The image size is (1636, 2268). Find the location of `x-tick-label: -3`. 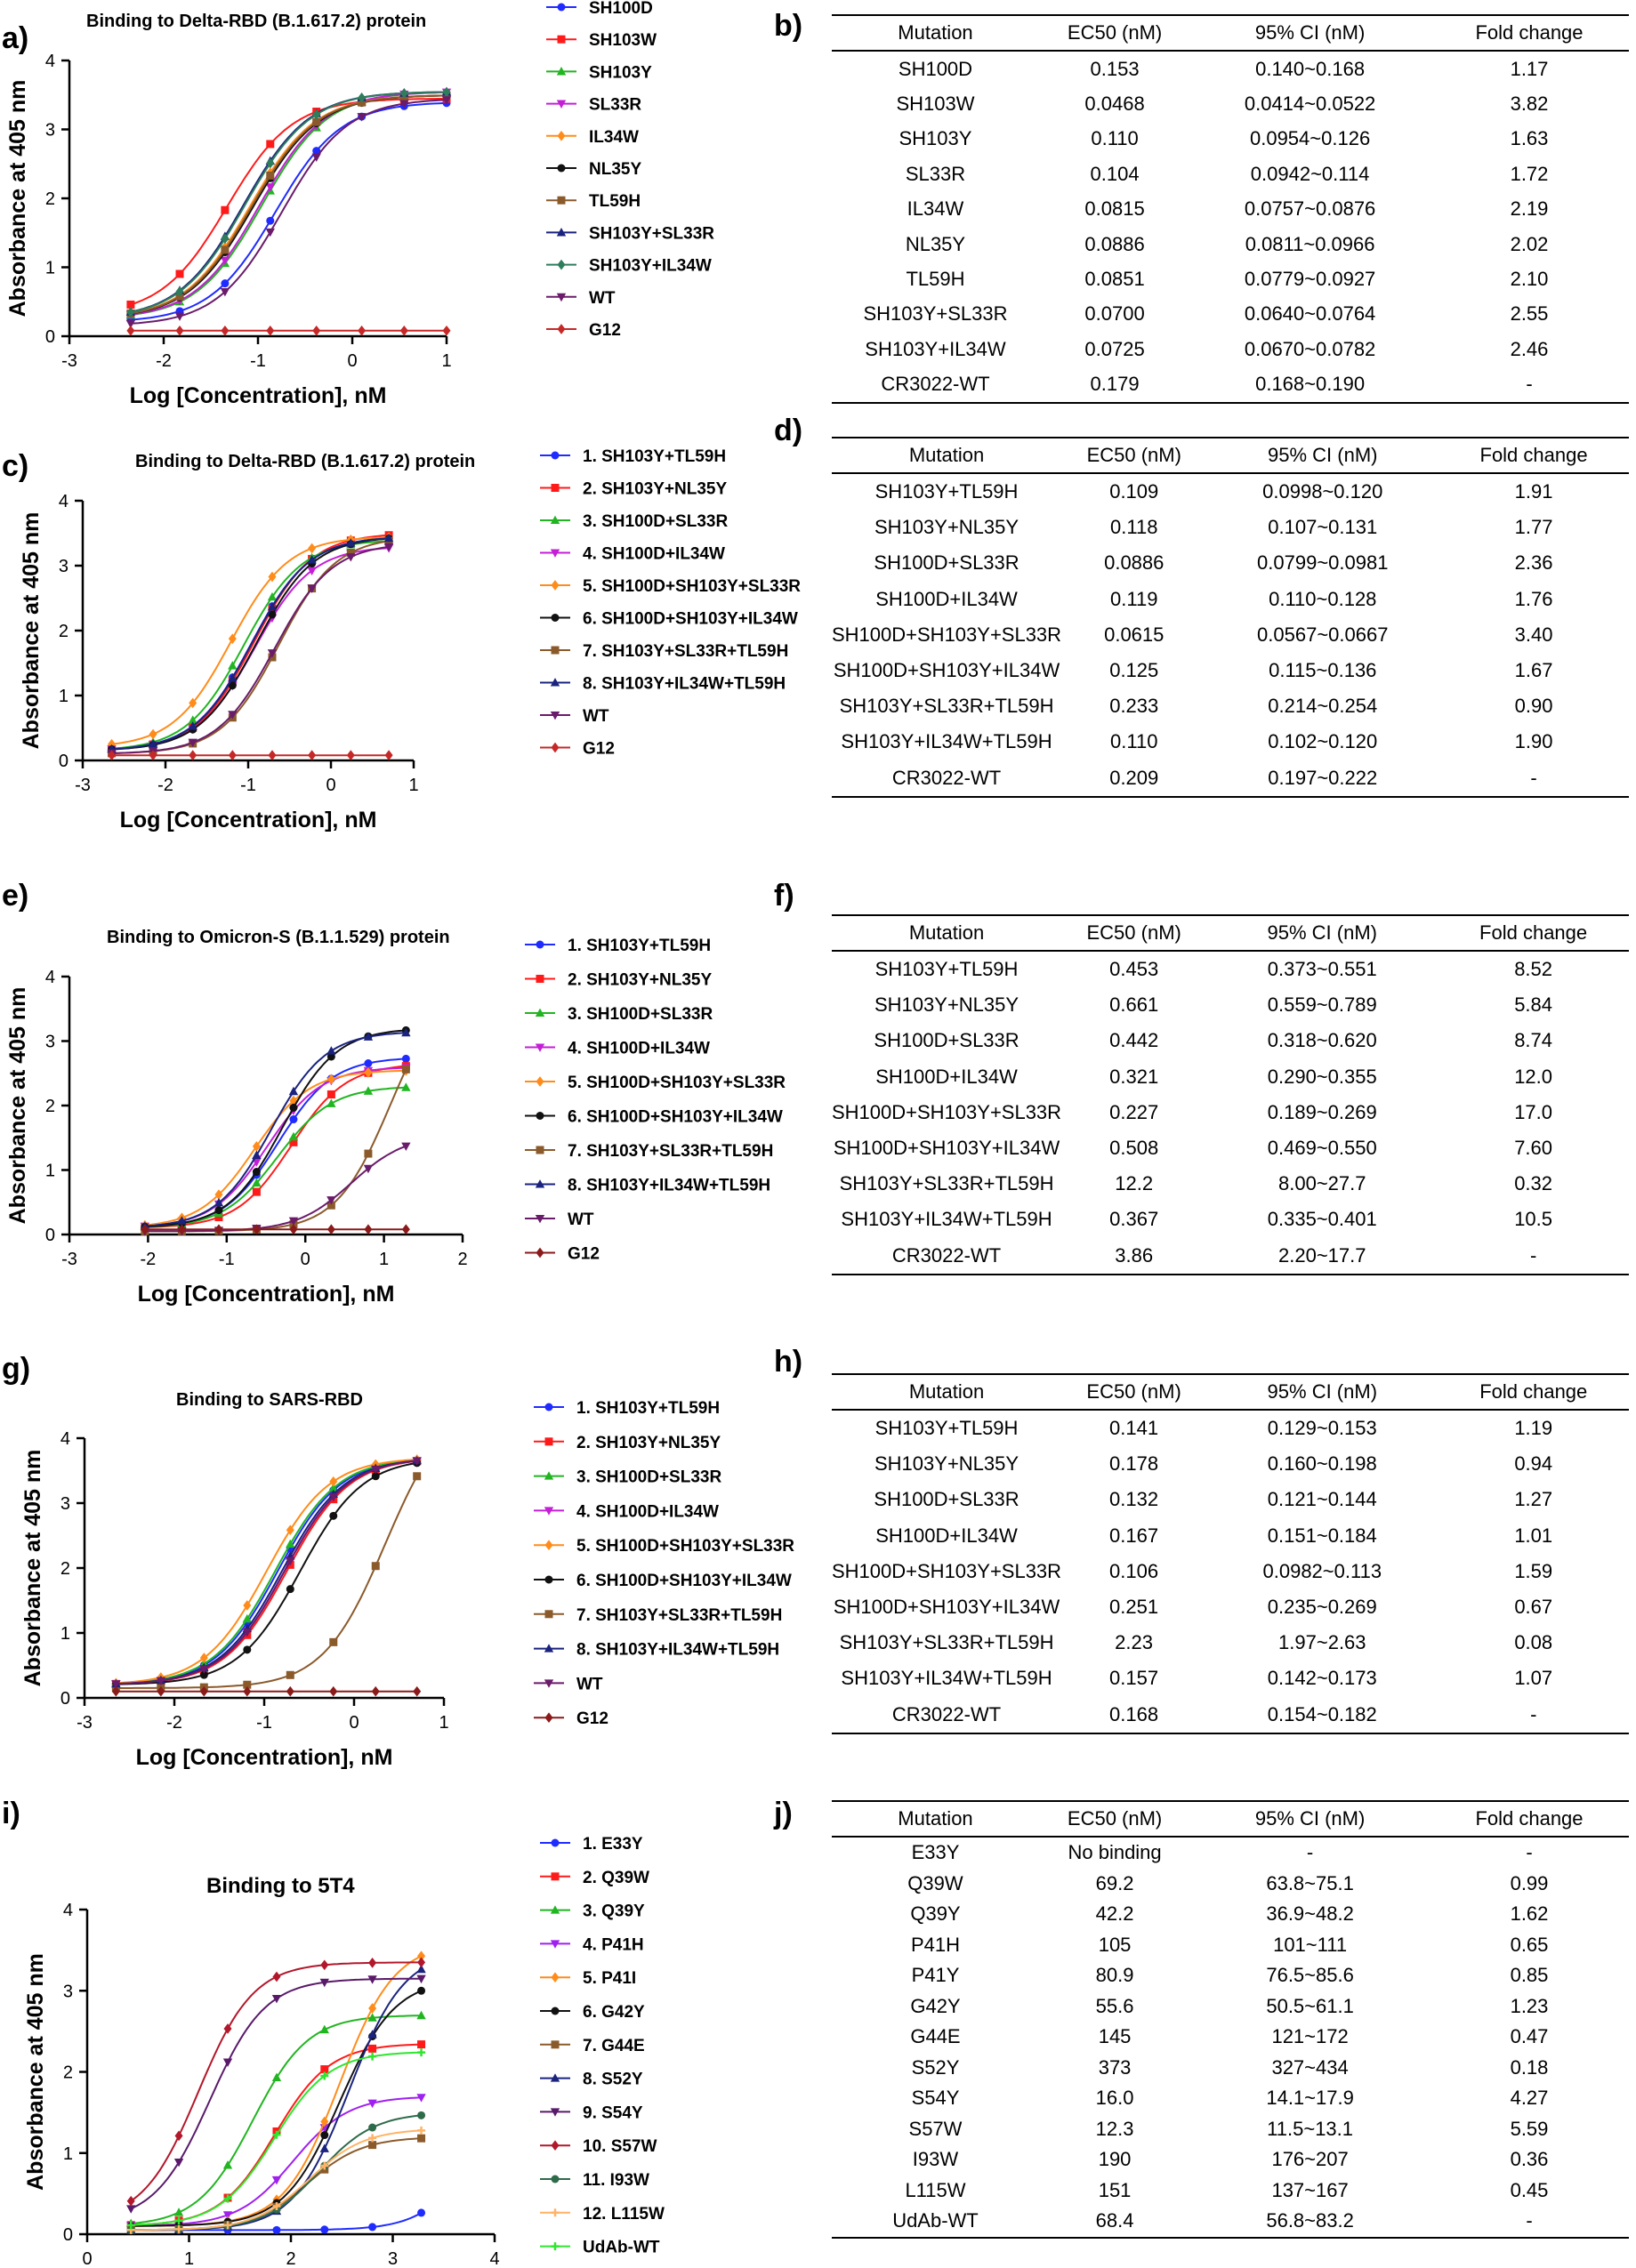

x-tick-label: -3 is located at coordinates (85, 1723).